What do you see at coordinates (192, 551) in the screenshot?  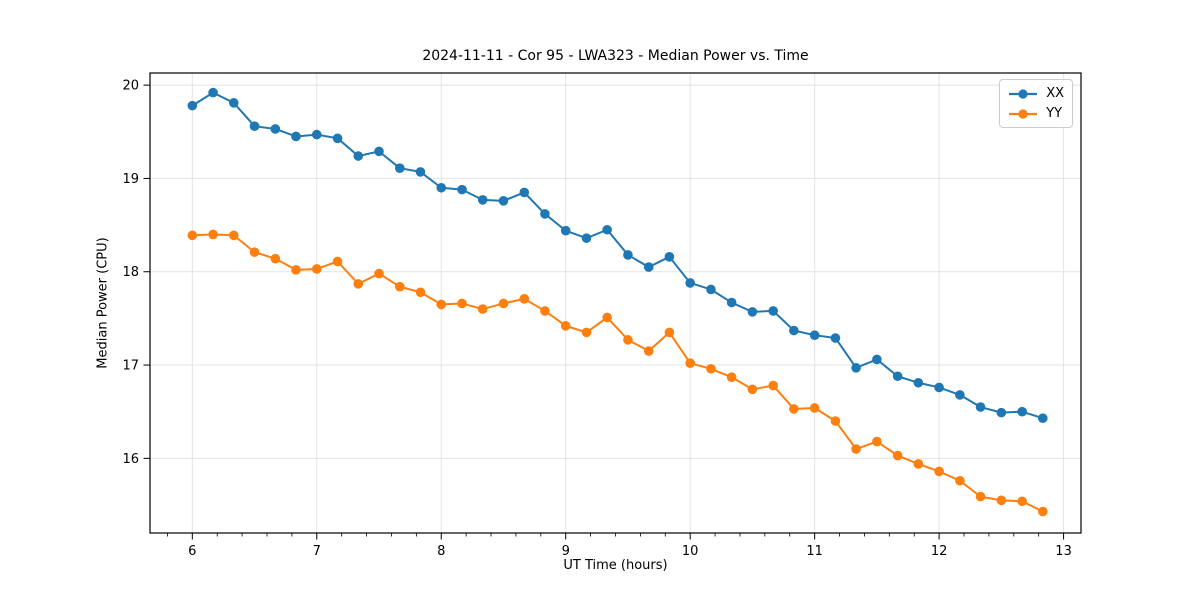 I see `x-tick-label: 6` at bounding box center [192, 551].